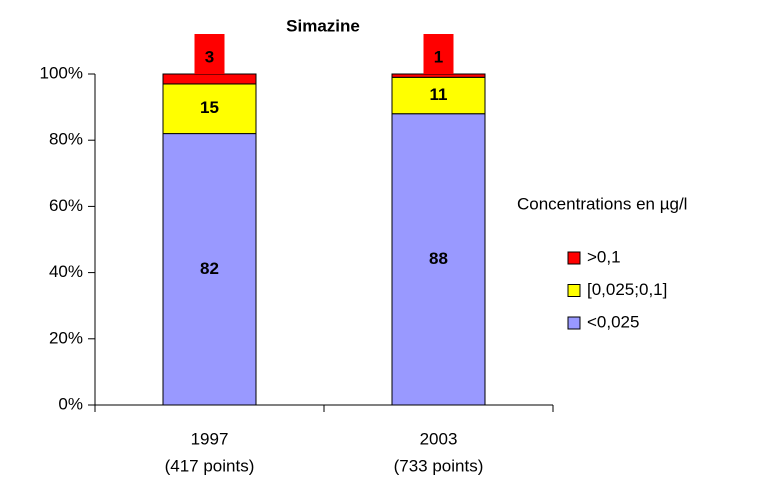 The height and width of the screenshot is (483, 764). What do you see at coordinates (439, 465) in the screenshot?
I see `x-tick-sublabel: (733 points)` at bounding box center [439, 465].